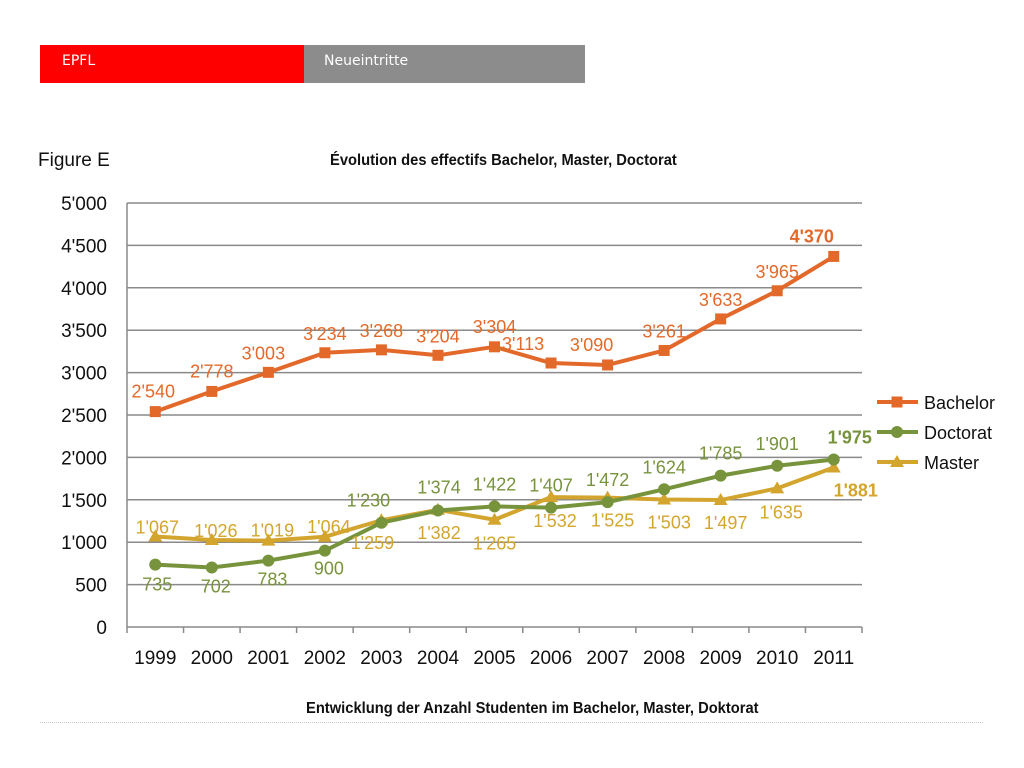 This screenshot has height=768, width=1024. Describe the element at coordinates (328, 527) in the screenshot. I see `master-data-label: 1'064` at that location.